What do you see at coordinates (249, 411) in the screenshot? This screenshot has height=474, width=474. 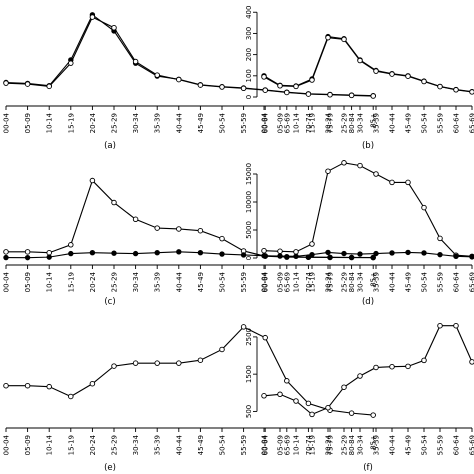 I see `y-tick-label: 500` at bounding box center [249, 411].